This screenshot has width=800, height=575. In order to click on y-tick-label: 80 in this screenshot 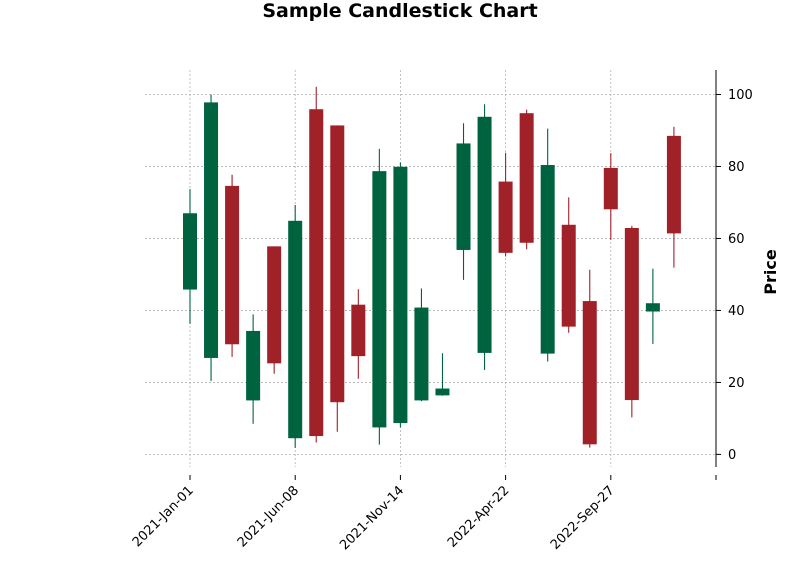, I will do `click(736, 167)`.